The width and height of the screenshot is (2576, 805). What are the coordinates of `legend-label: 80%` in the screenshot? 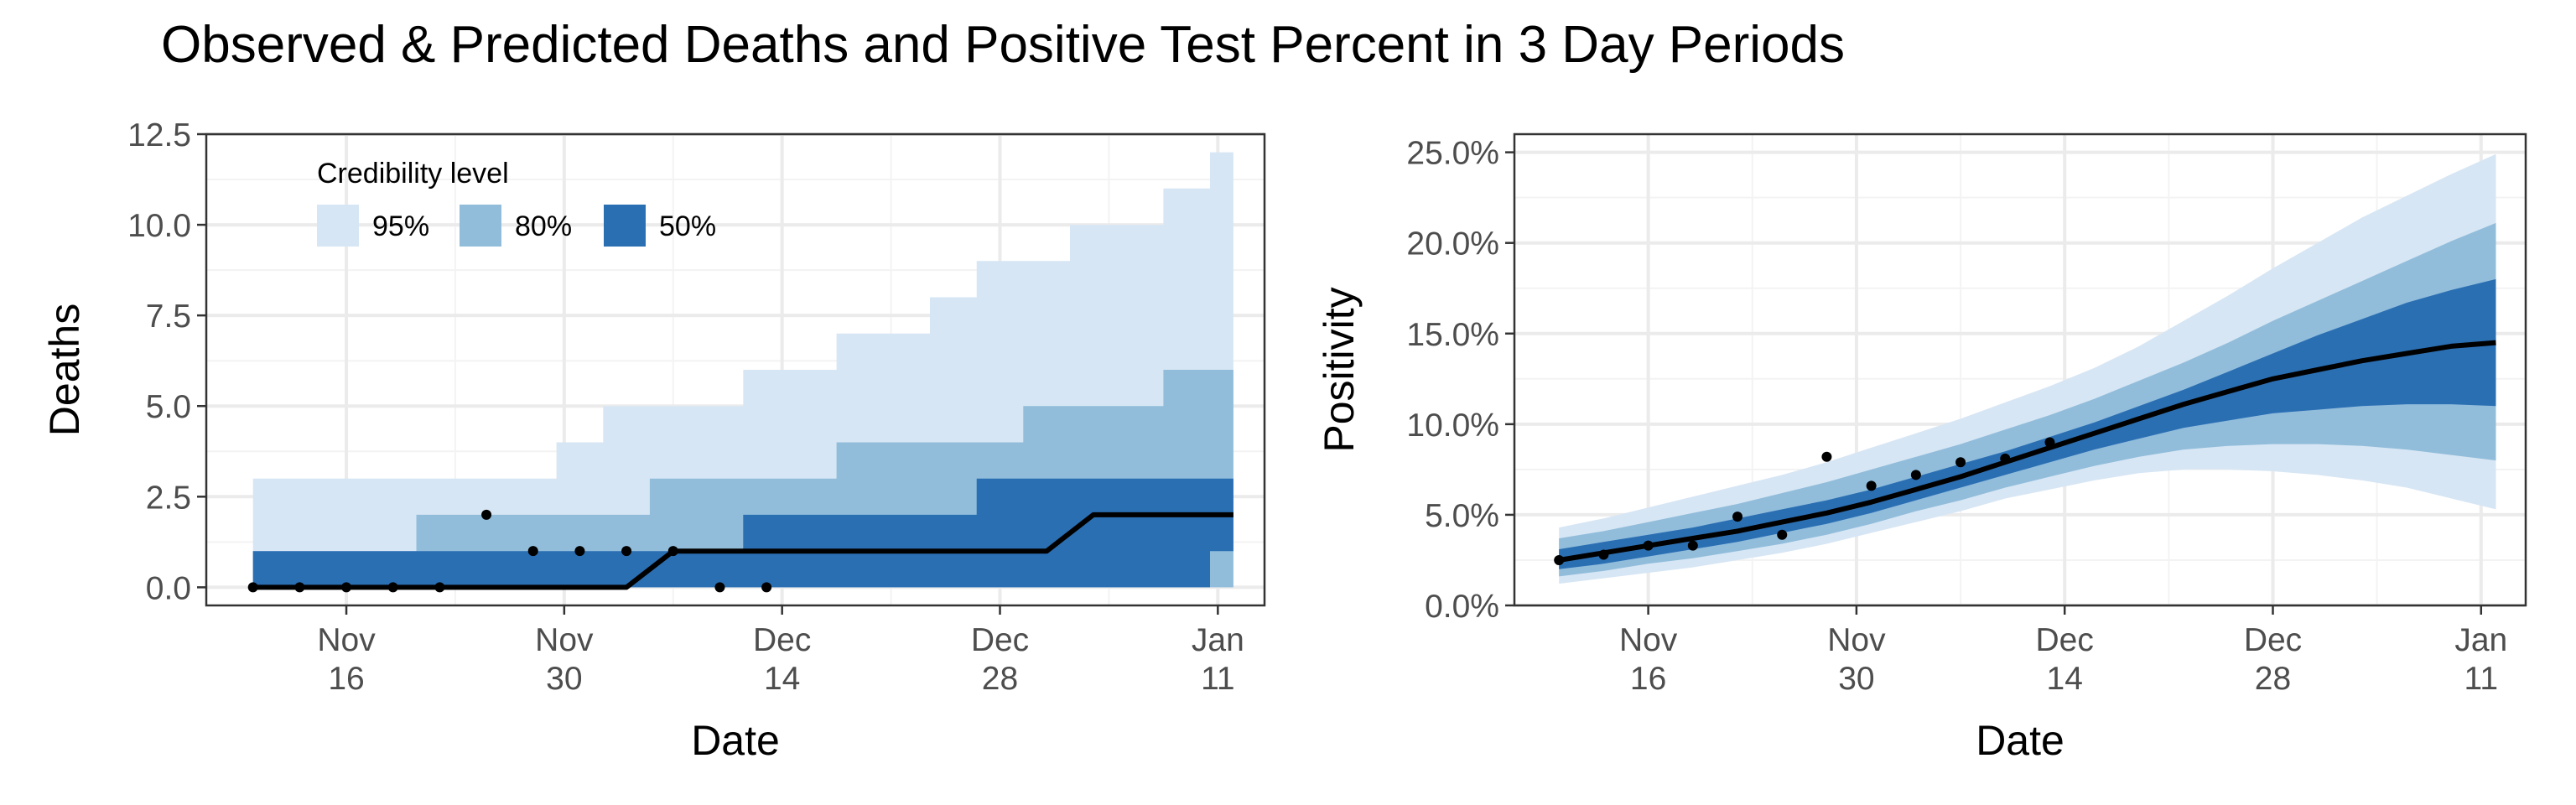 It's located at (543, 226).